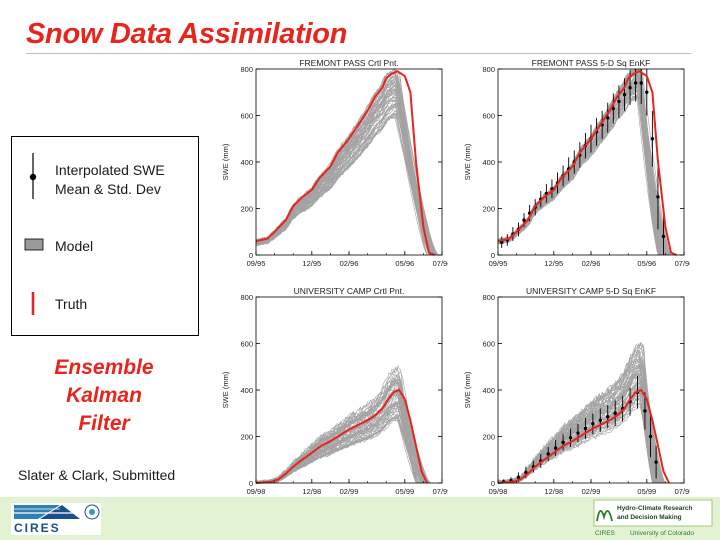  Describe the element at coordinates (37, 528) in the screenshot. I see `cires-logo-text: CIRES` at that location.